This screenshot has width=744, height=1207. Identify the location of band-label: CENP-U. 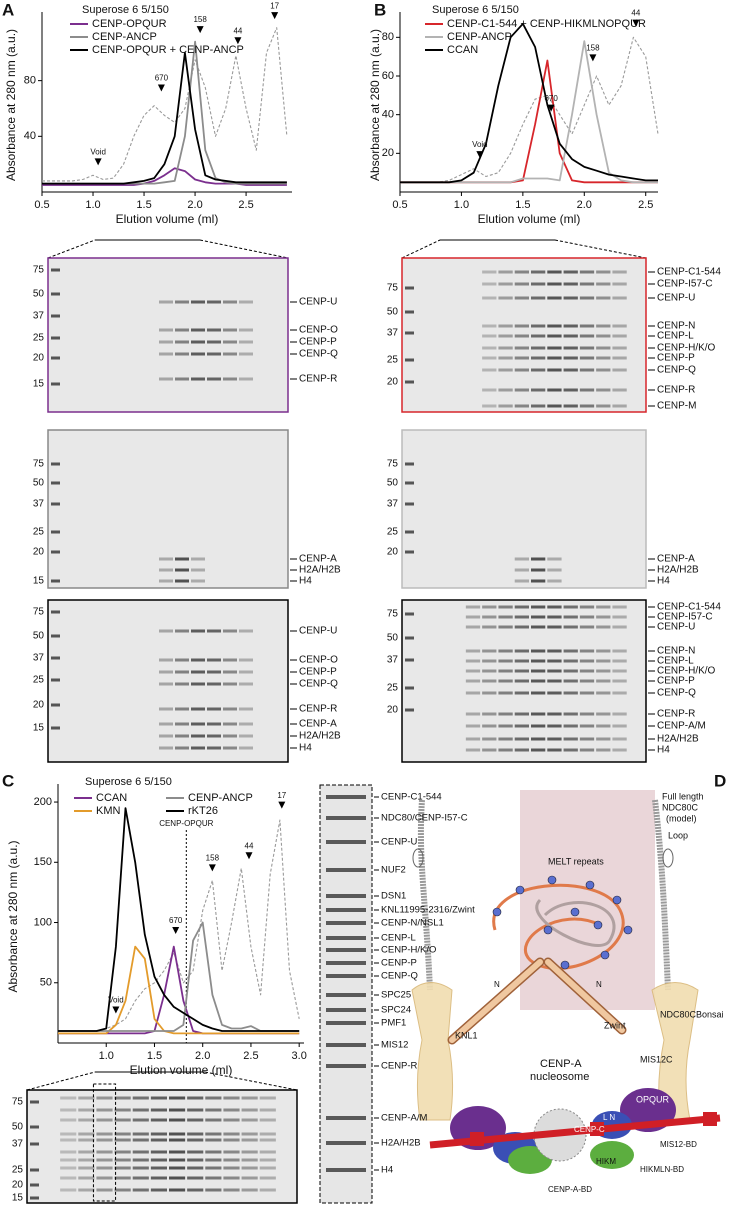
(318, 302).